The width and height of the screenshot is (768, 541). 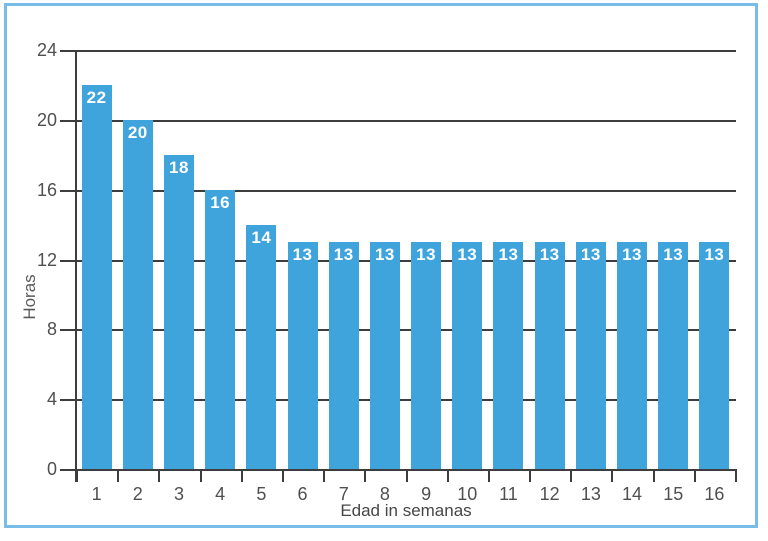 What do you see at coordinates (178, 311) in the screenshot?
I see `bar-week-3: 18` at bounding box center [178, 311].